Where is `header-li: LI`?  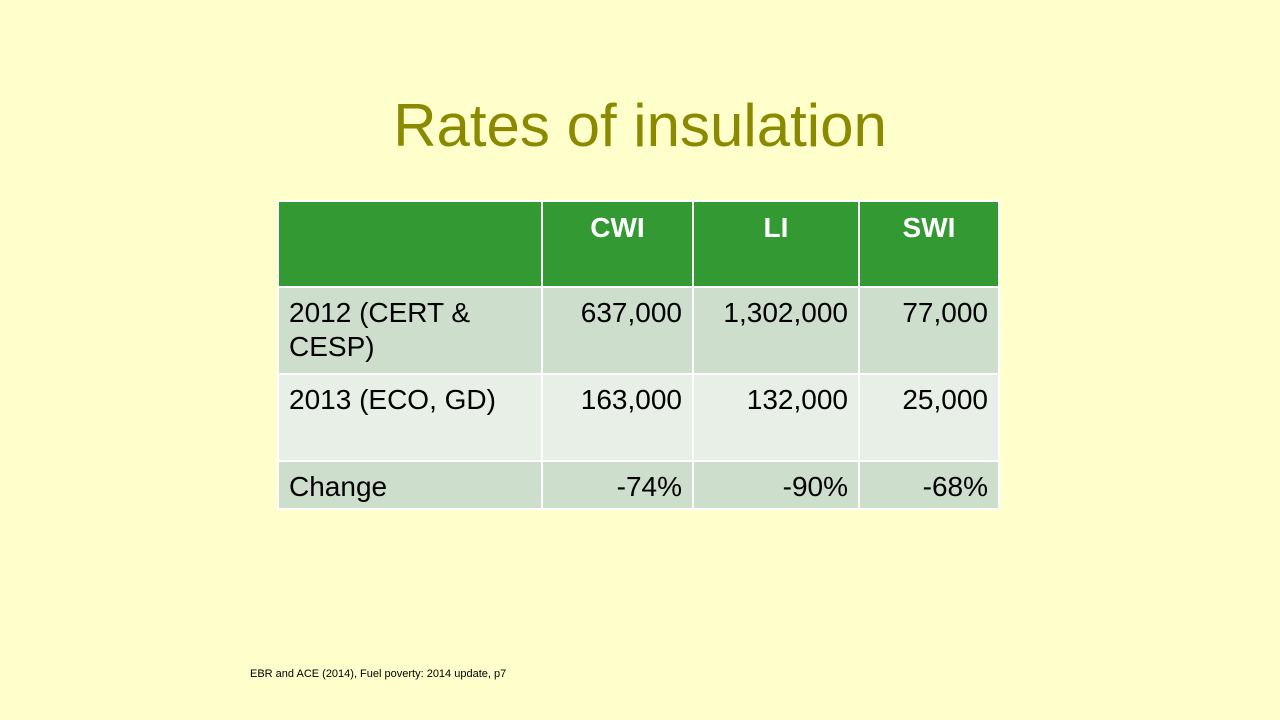
header-li: LI is located at coordinates (776, 244).